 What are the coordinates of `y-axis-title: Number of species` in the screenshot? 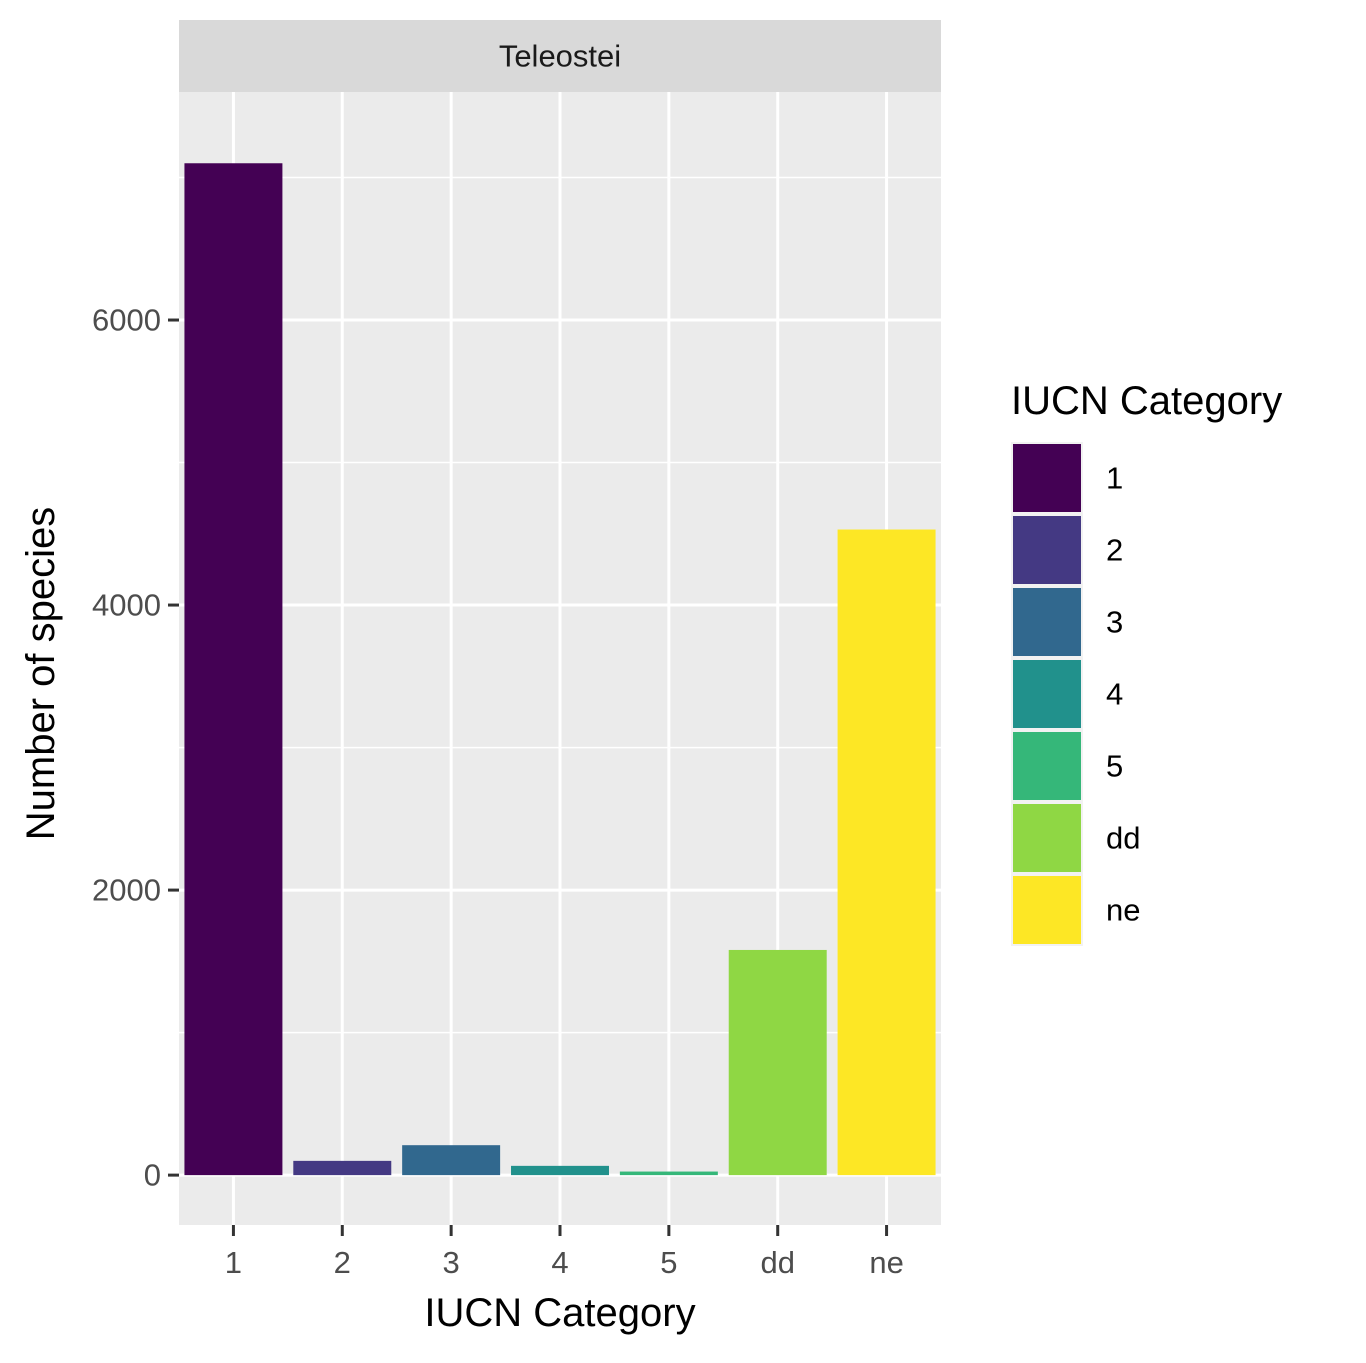 It's located at (41, 673).